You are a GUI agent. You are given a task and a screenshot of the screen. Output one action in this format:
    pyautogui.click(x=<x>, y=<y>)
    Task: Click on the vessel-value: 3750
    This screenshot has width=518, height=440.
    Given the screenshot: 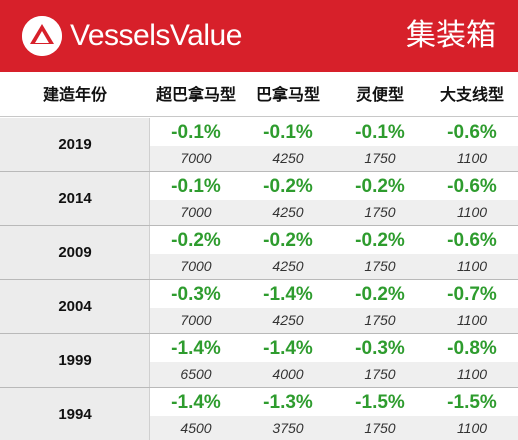 What is the action you would take?
    pyautogui.click(x=288, y=428)
    